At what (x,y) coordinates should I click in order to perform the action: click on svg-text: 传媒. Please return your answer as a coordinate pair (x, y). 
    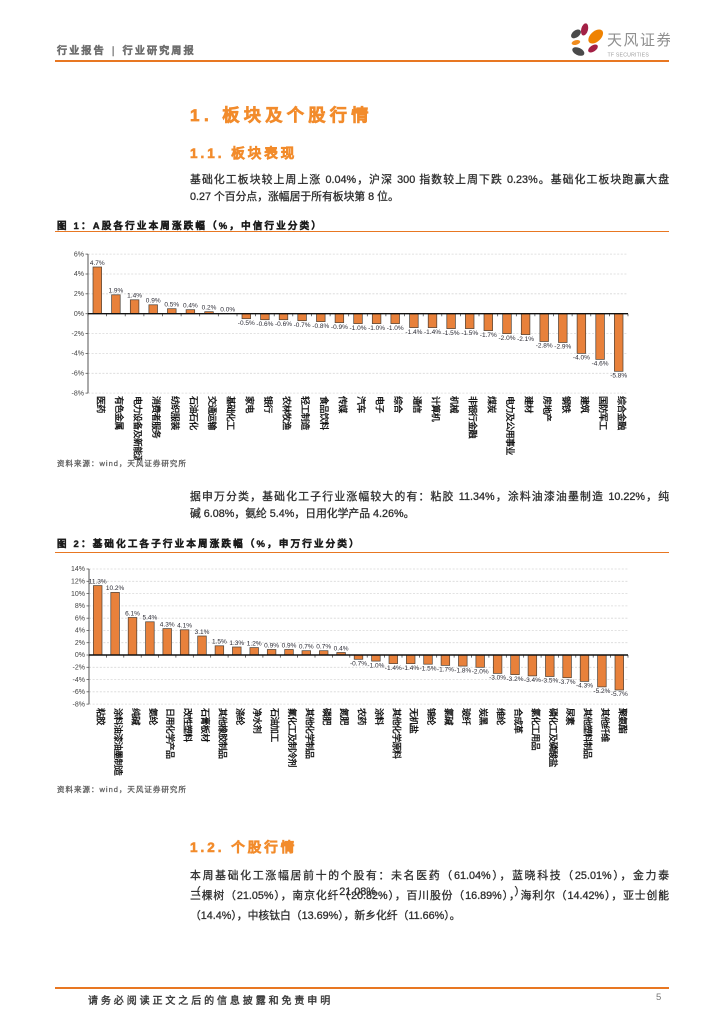
    Looking at the image, I should click on (342, 404).